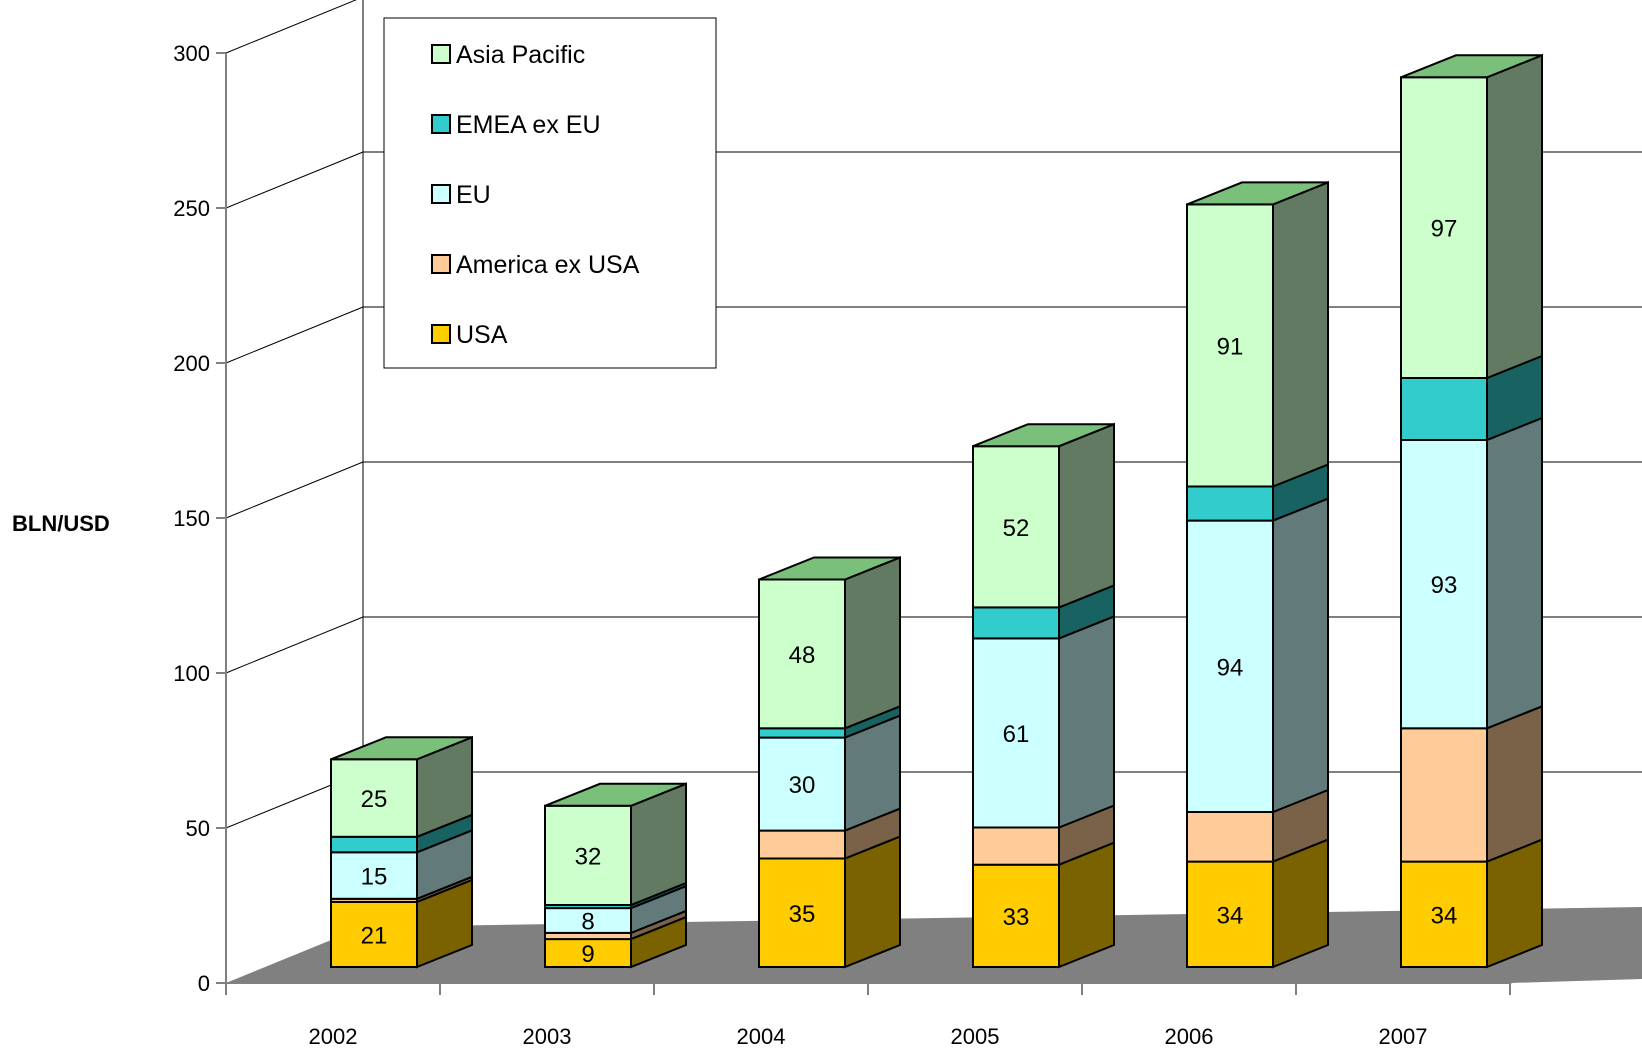 The image size is (1642, 1051). I want to click on legend-label: Asia Pacific, so click(520, 55).